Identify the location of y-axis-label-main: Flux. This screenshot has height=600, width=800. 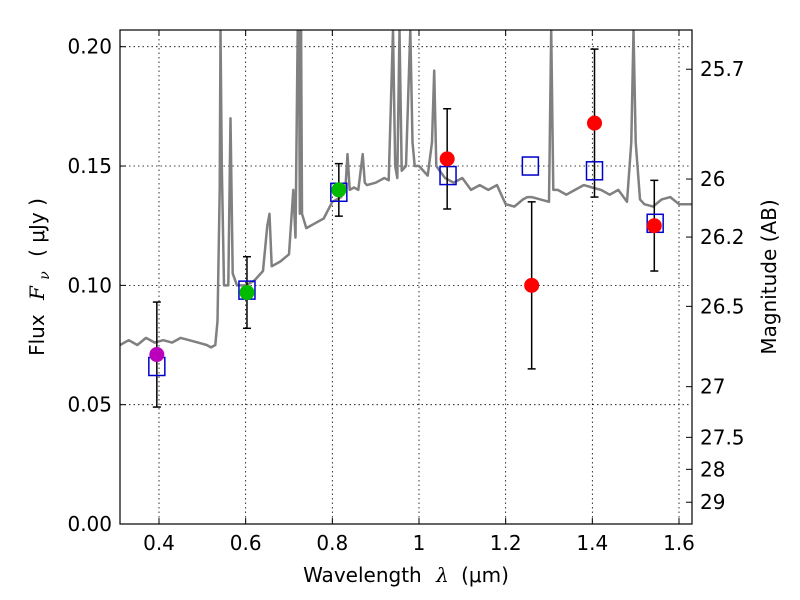
(37, 335).